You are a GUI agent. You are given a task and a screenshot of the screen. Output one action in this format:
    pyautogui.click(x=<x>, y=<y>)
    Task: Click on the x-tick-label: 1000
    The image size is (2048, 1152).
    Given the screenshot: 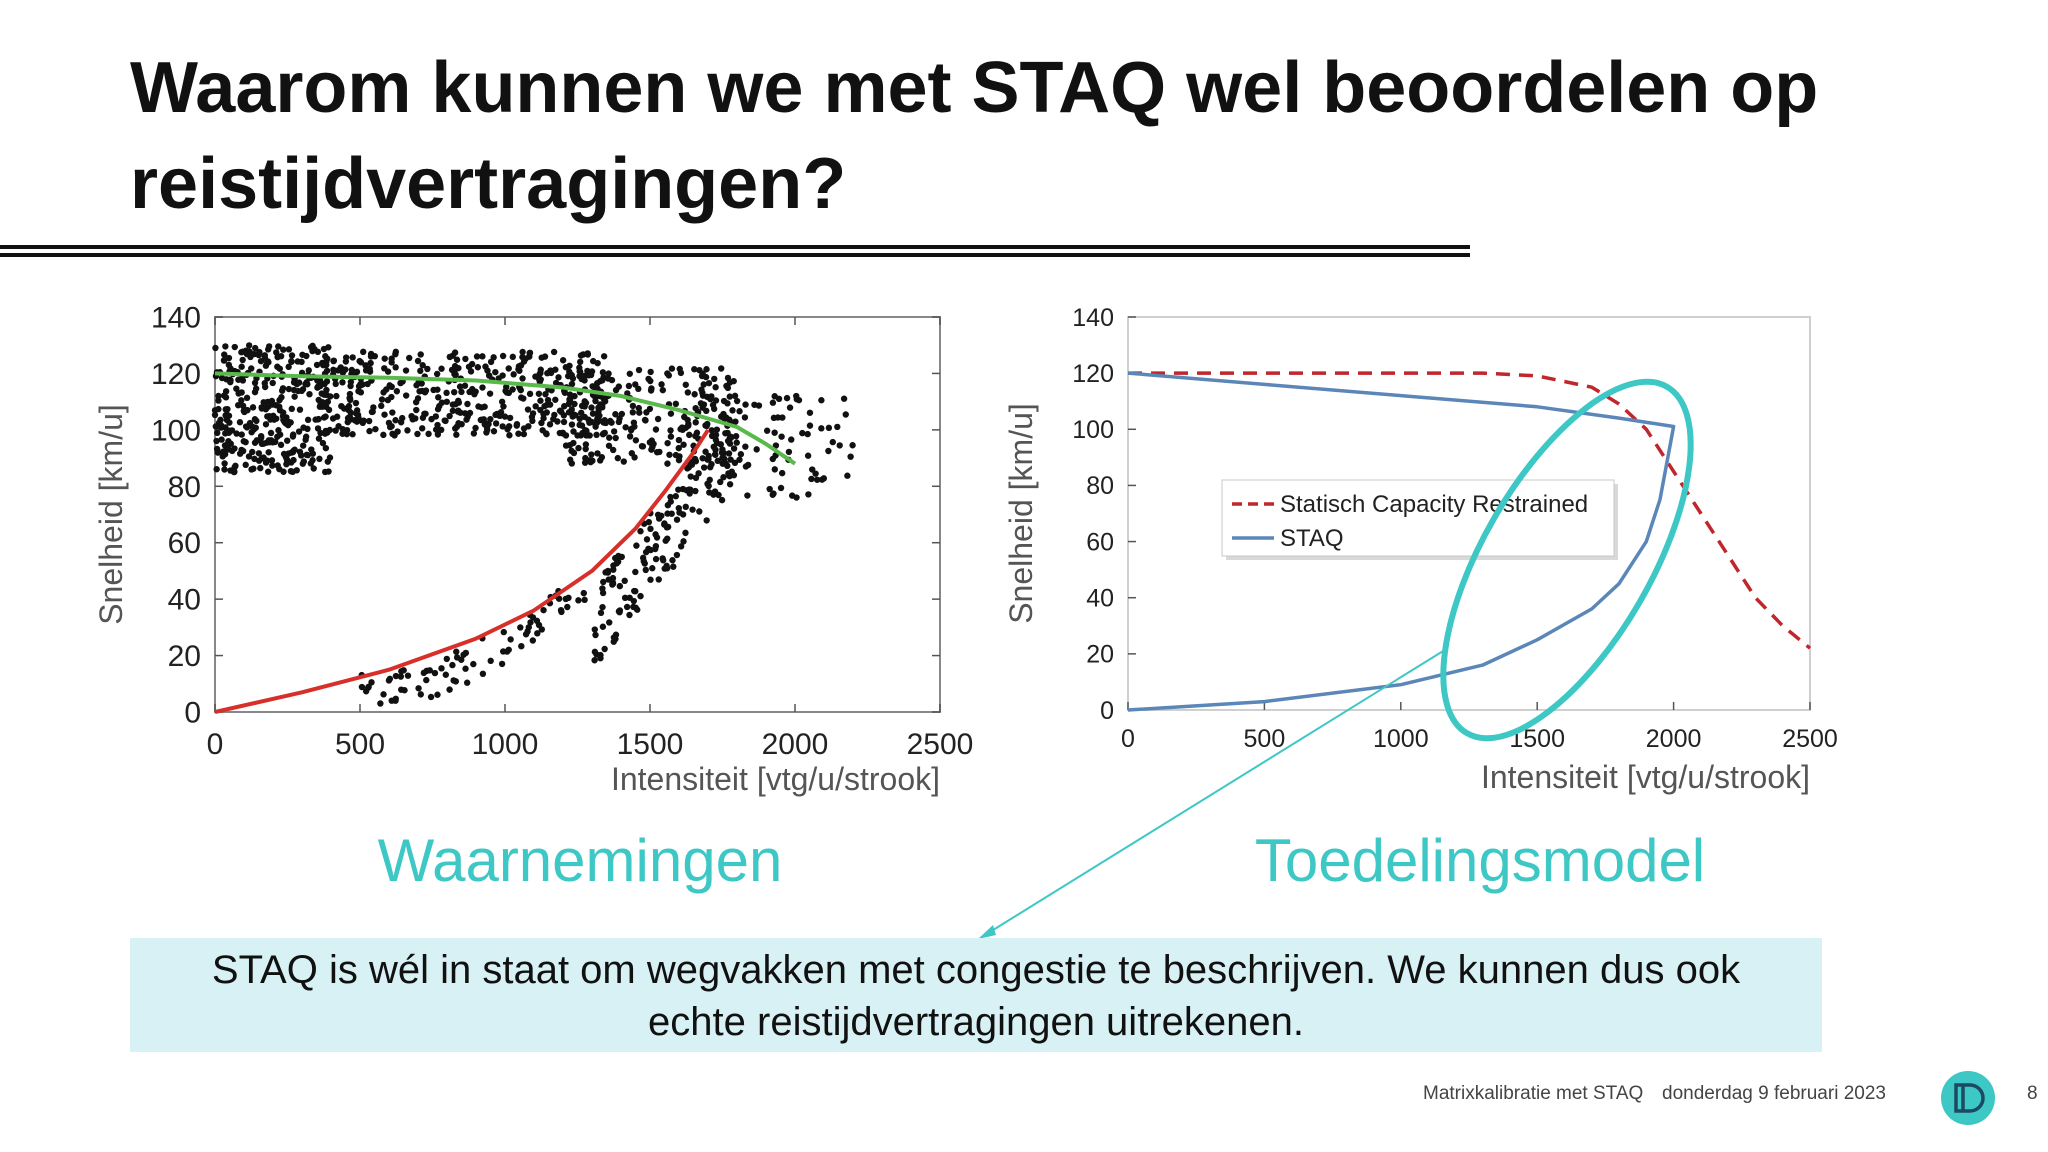 What is the action you would take?
    pyautogui.click(x=1401, y=739)
    